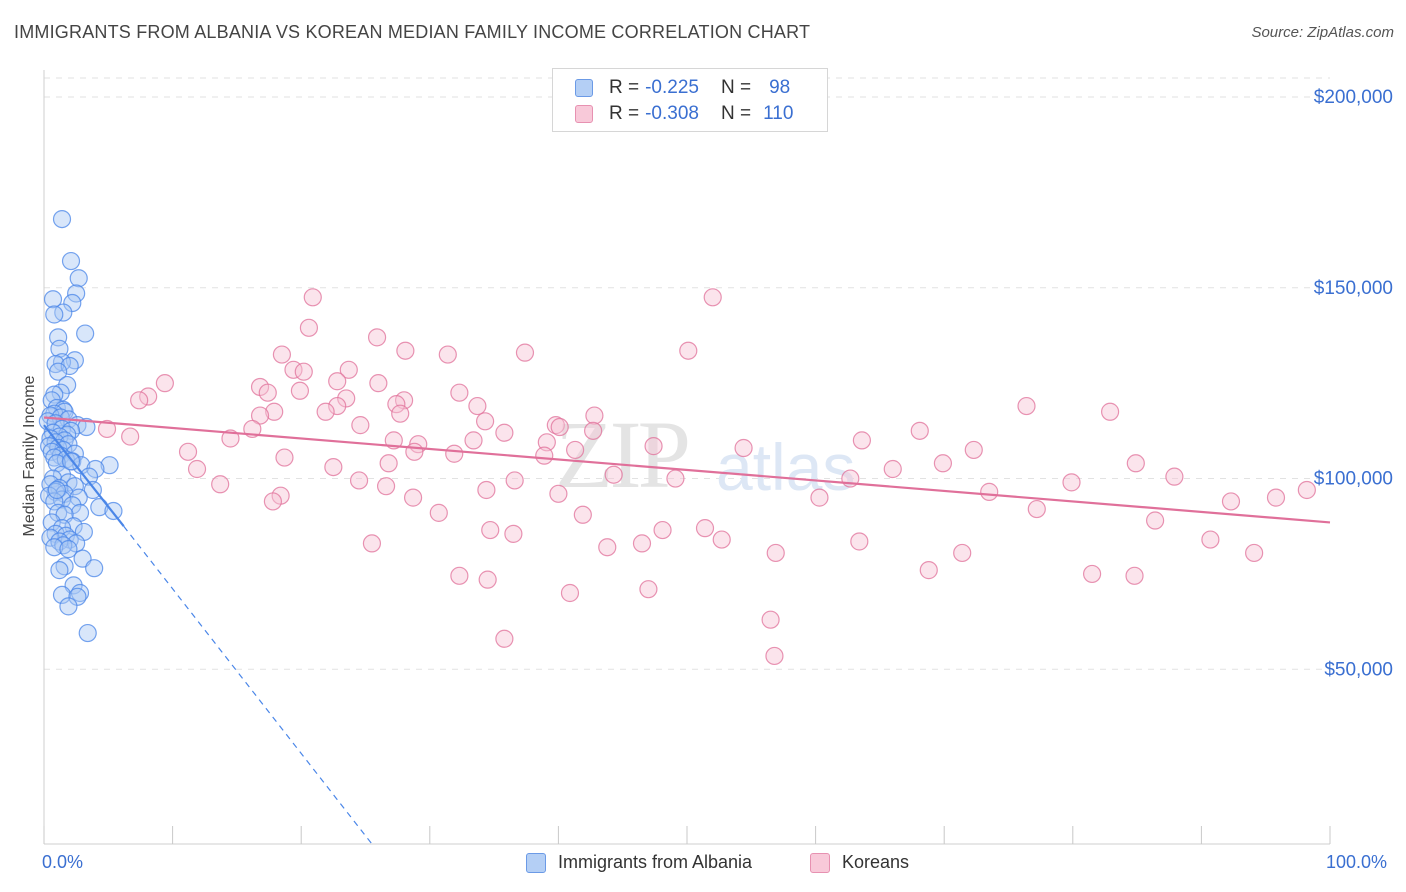 The width and height of the screenshot is (1406, 892). I want to click on legend-item-korean: Koreans, so click(859, 862).